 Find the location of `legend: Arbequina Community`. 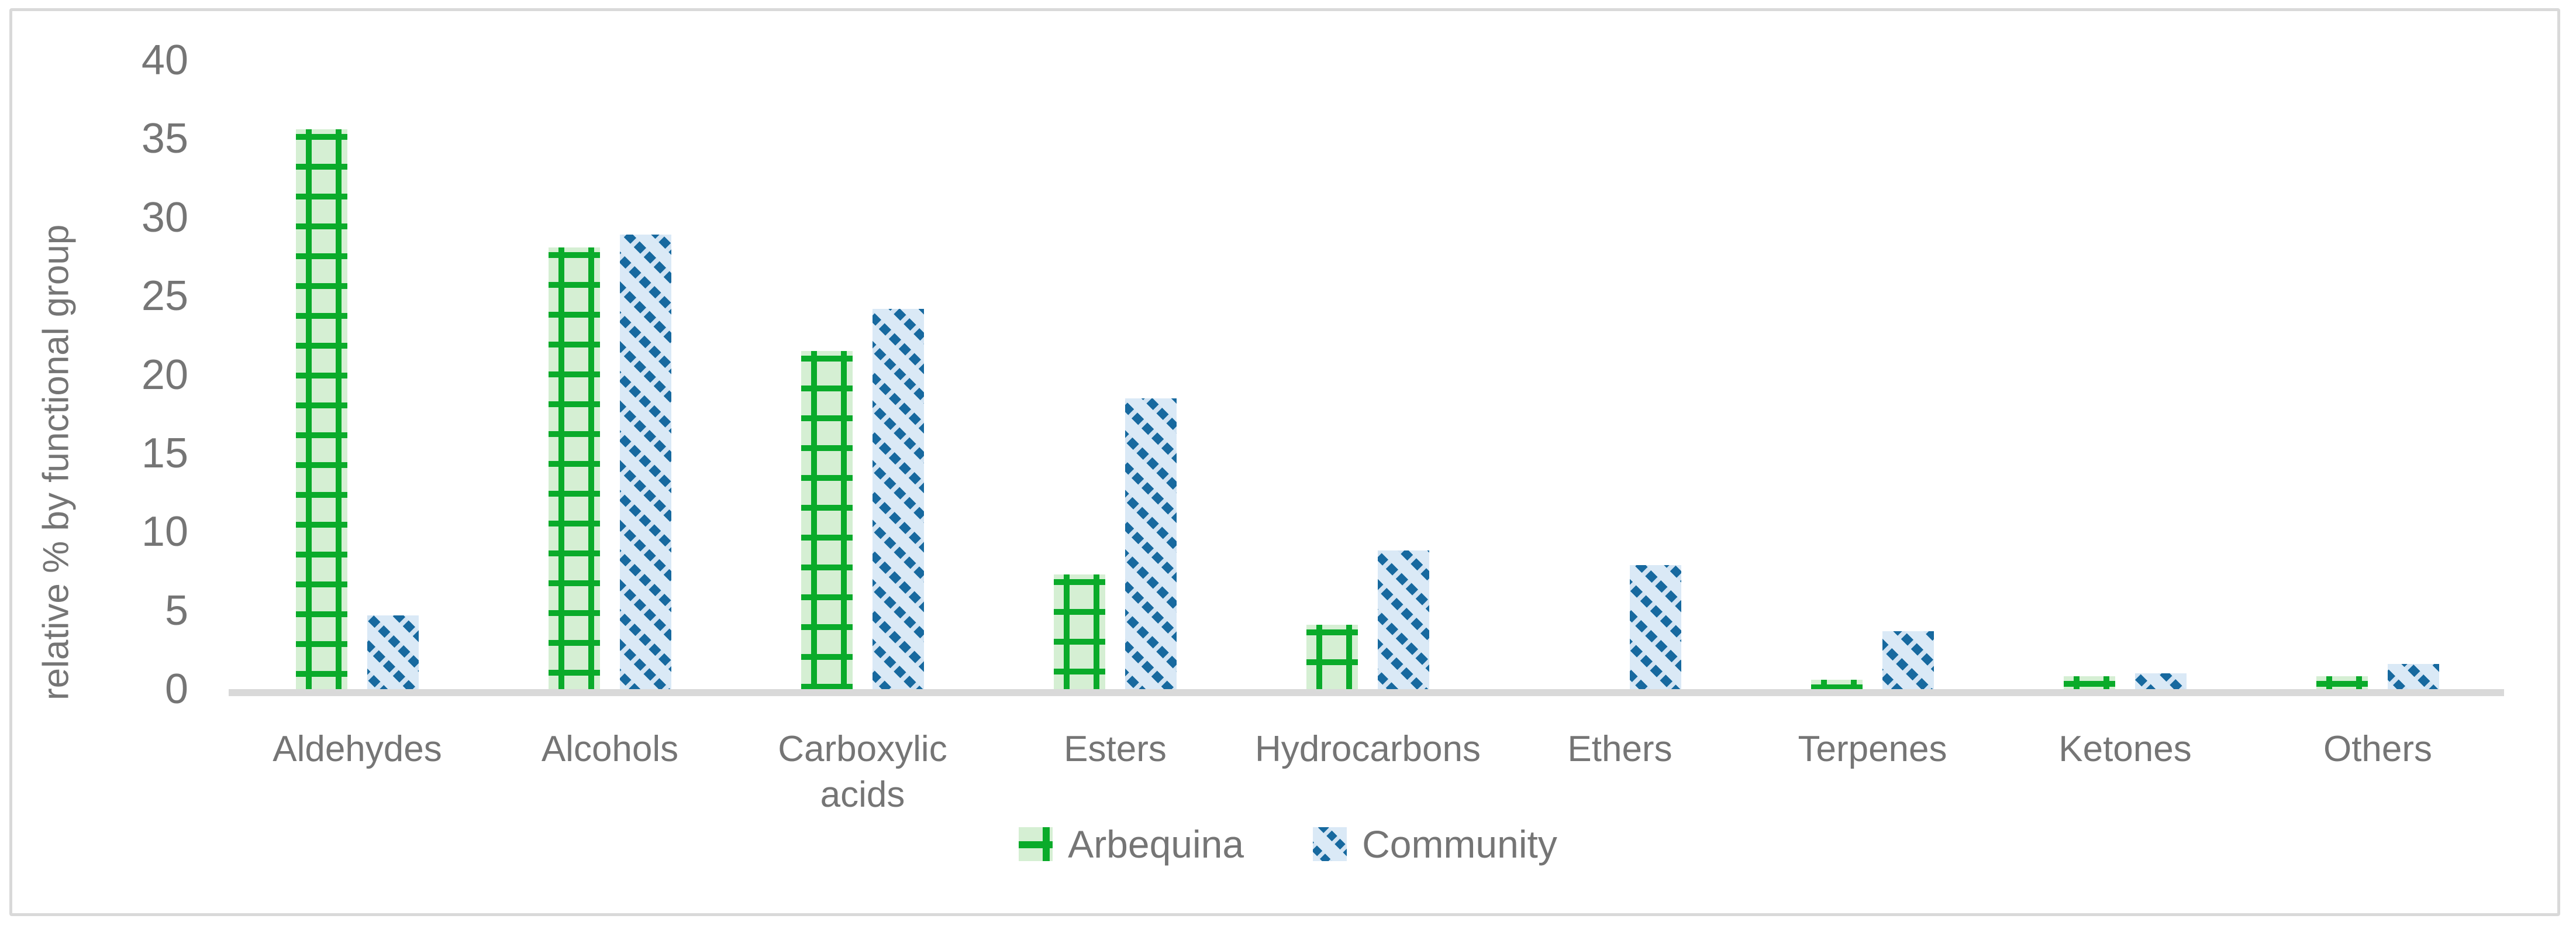

legend: Arbequina Community is located at coordinates (1288, 844).